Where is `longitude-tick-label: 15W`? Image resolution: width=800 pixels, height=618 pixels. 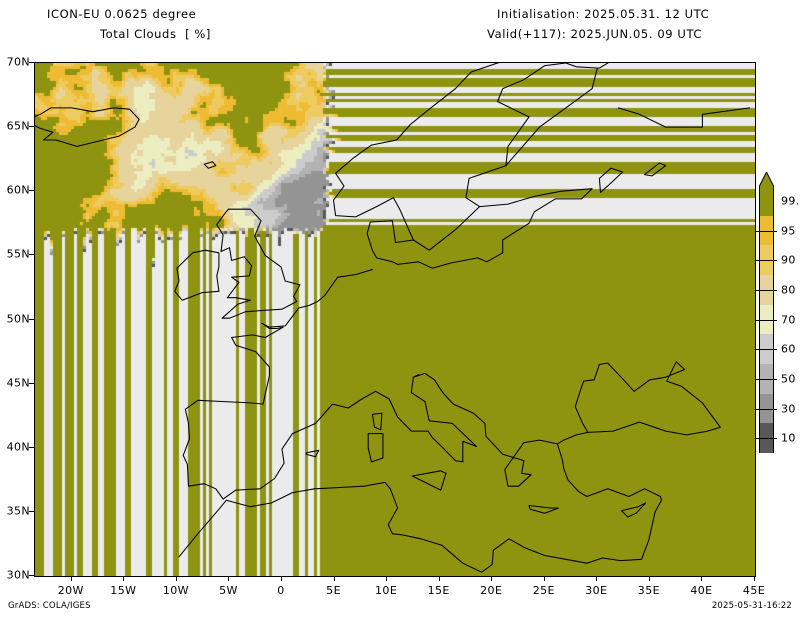 longitude-tick-label: 15W is located at coordinates (123, 590).